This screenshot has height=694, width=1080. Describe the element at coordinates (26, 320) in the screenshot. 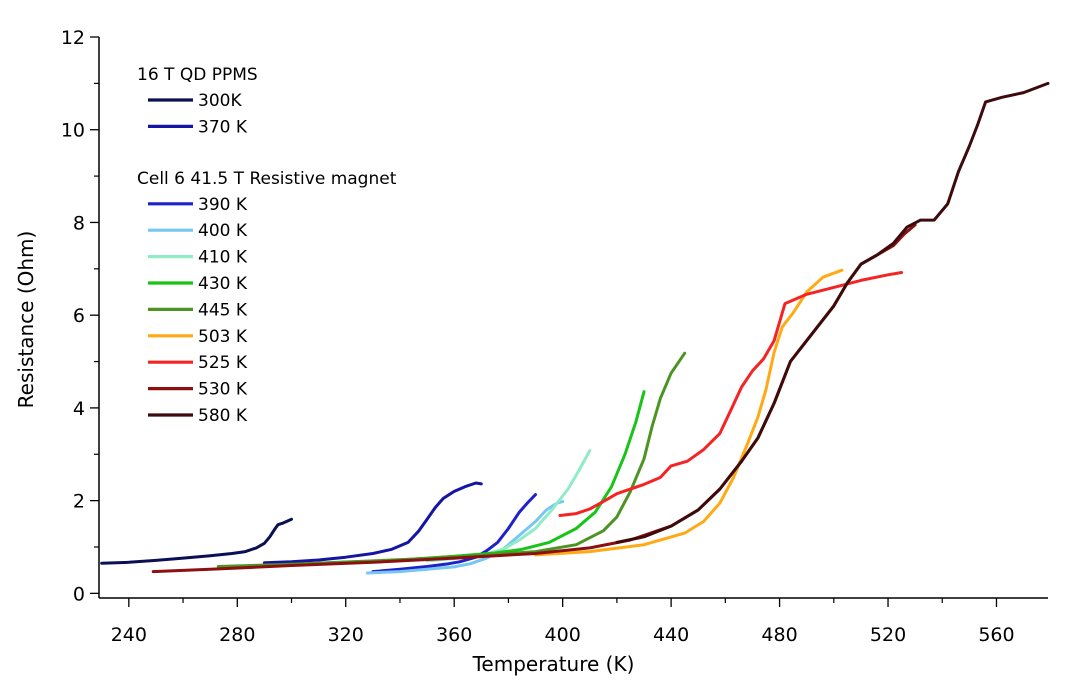

I see `y-axis-title: Resistance (Ohm)` at that location.